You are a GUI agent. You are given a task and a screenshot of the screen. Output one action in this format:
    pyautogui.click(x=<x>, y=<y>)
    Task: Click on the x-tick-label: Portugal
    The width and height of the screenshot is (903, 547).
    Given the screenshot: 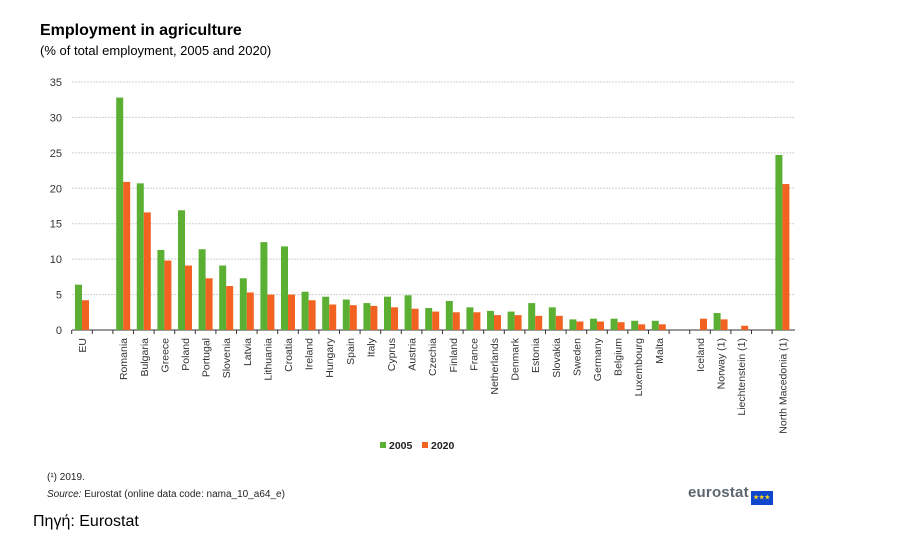 What is the action you would take?
    pyautogui.click(x=207, y=357)
    